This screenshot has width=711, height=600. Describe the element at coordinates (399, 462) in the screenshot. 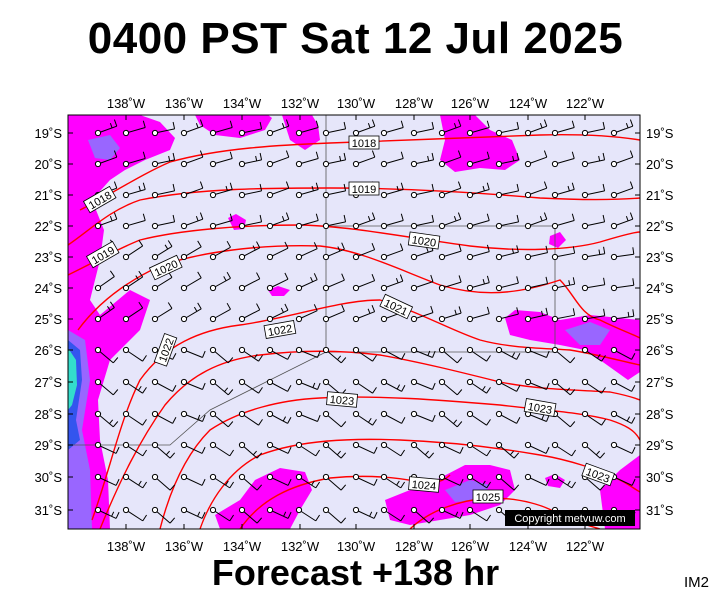

I see `isobar-line` at that location.